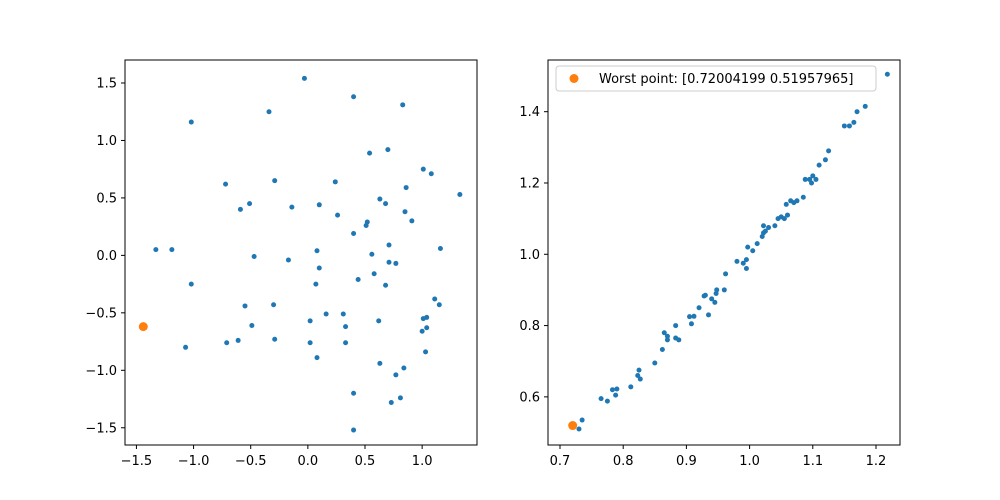 Image resolution: width=1000 pixels, height=500 pixels. Describe the element at coordinates (106, 256) in the screenshot. I see `left-y-tick-label: 0.0` at that location.